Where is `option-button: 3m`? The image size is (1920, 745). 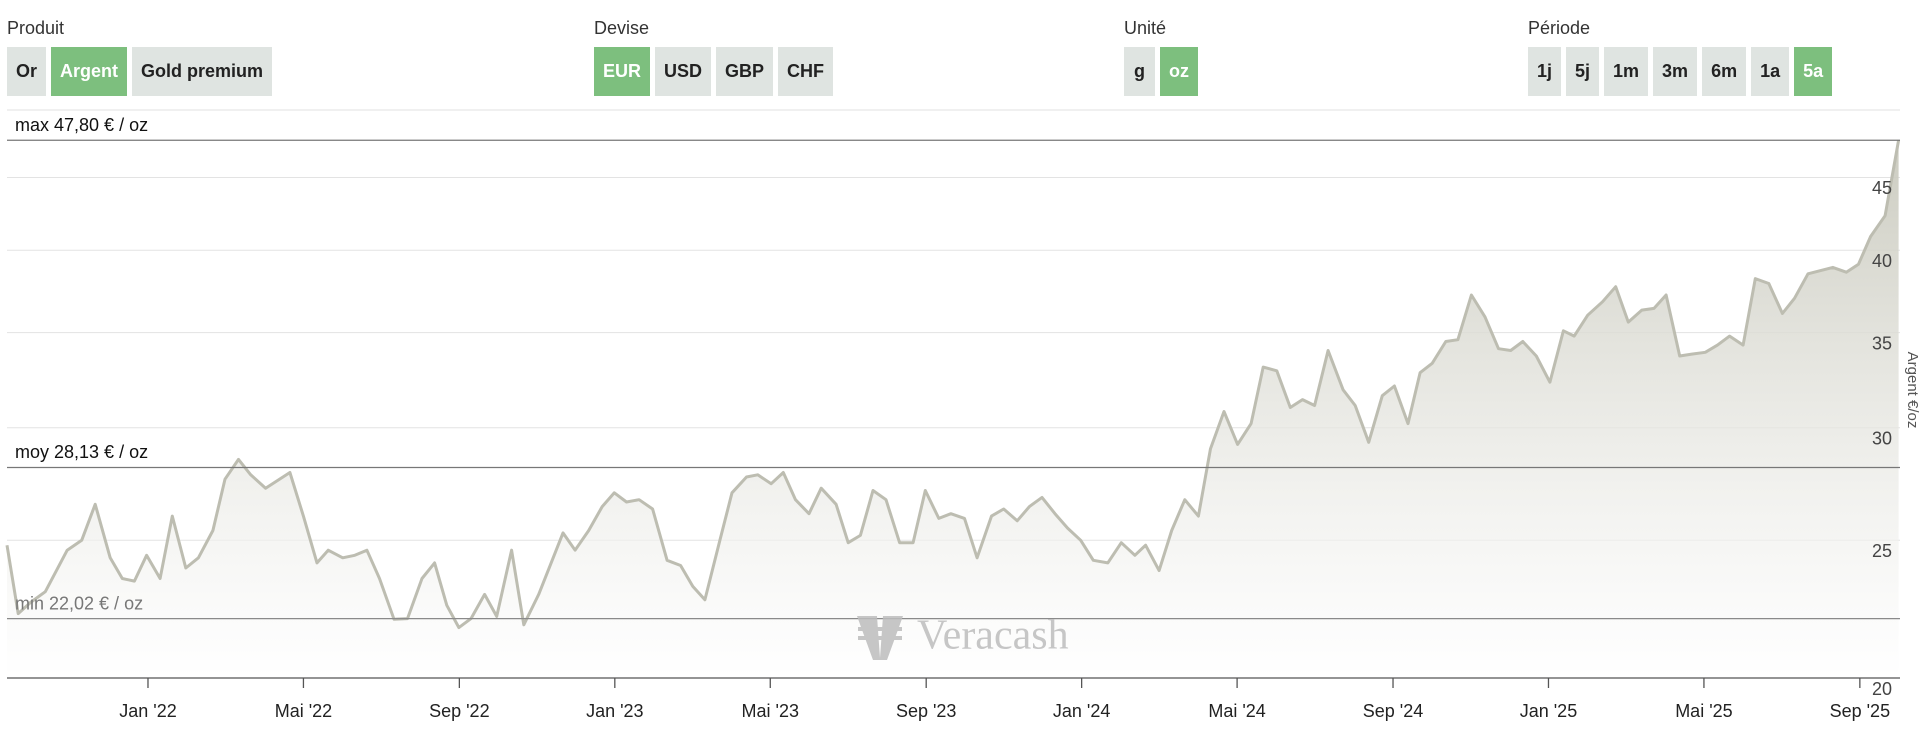
option-button: 3m is located at coordinates (1675, 71).